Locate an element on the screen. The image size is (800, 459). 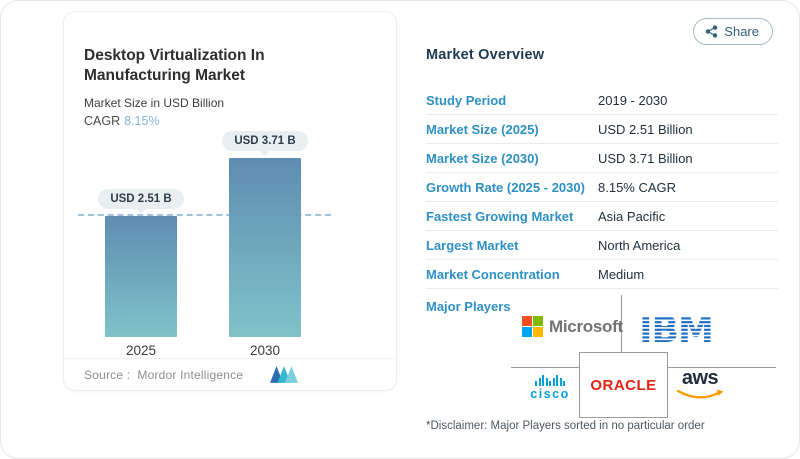
x-tick-2030: 2030 is located at coordinates (265, 350).